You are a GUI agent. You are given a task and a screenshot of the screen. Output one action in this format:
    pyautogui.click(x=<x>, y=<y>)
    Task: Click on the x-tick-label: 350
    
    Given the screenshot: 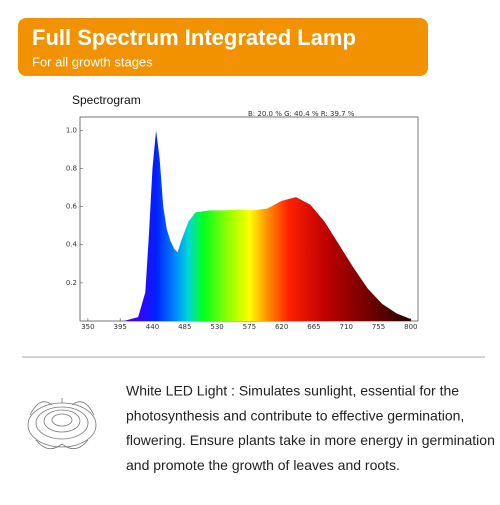 What is the action you would take?
    pyautogui.click(x=87, y=327)
    